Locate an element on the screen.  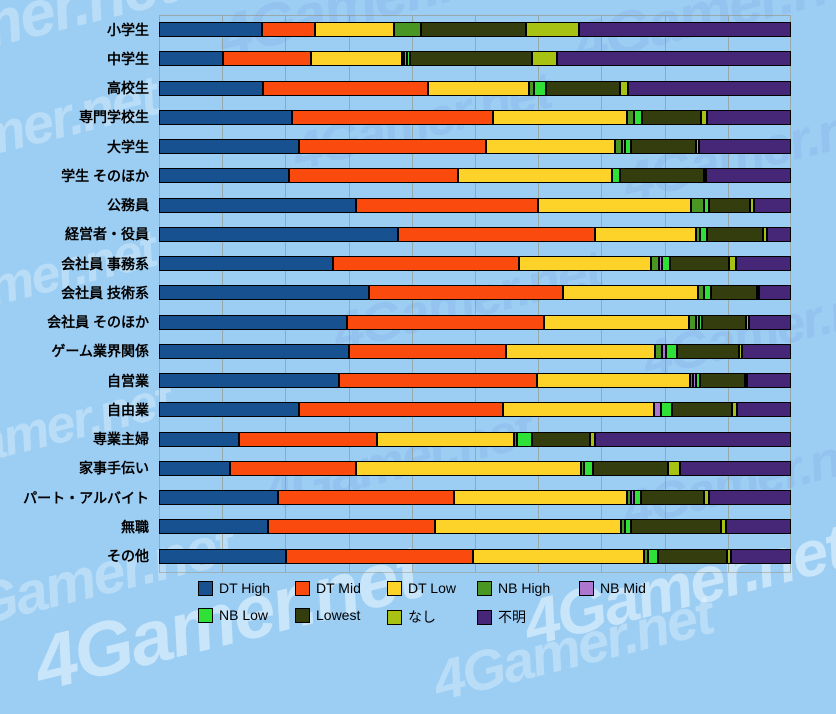
category-label: 学生 そのほか is located at coordinates (105, 175).